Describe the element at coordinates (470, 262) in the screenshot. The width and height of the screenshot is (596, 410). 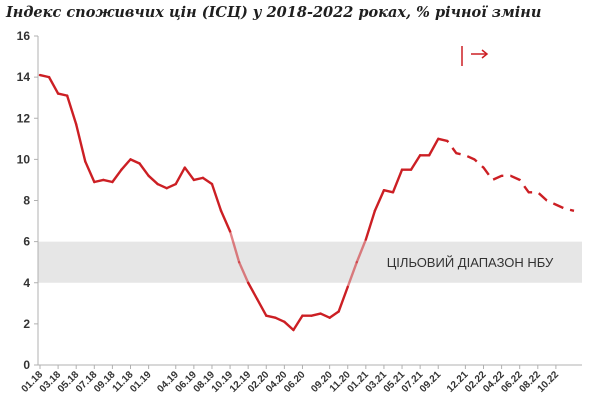
I see `target-band-label: ЦІЛЬОВИЙ ДІАПАЗОН НБУ` at that location.